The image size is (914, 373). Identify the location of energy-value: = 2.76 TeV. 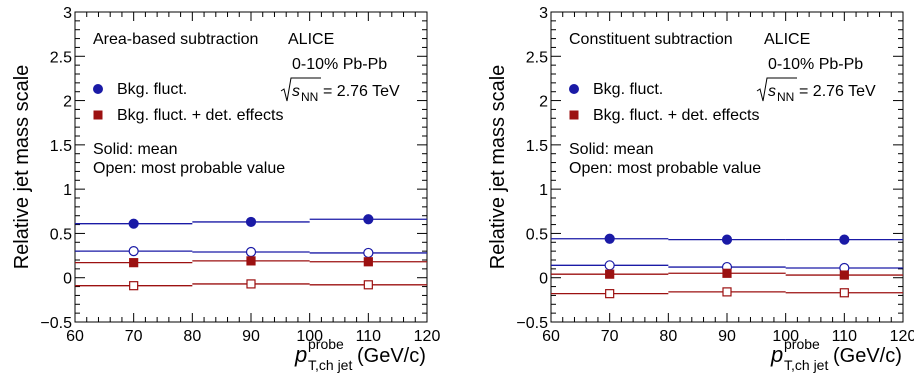
(837, 91).